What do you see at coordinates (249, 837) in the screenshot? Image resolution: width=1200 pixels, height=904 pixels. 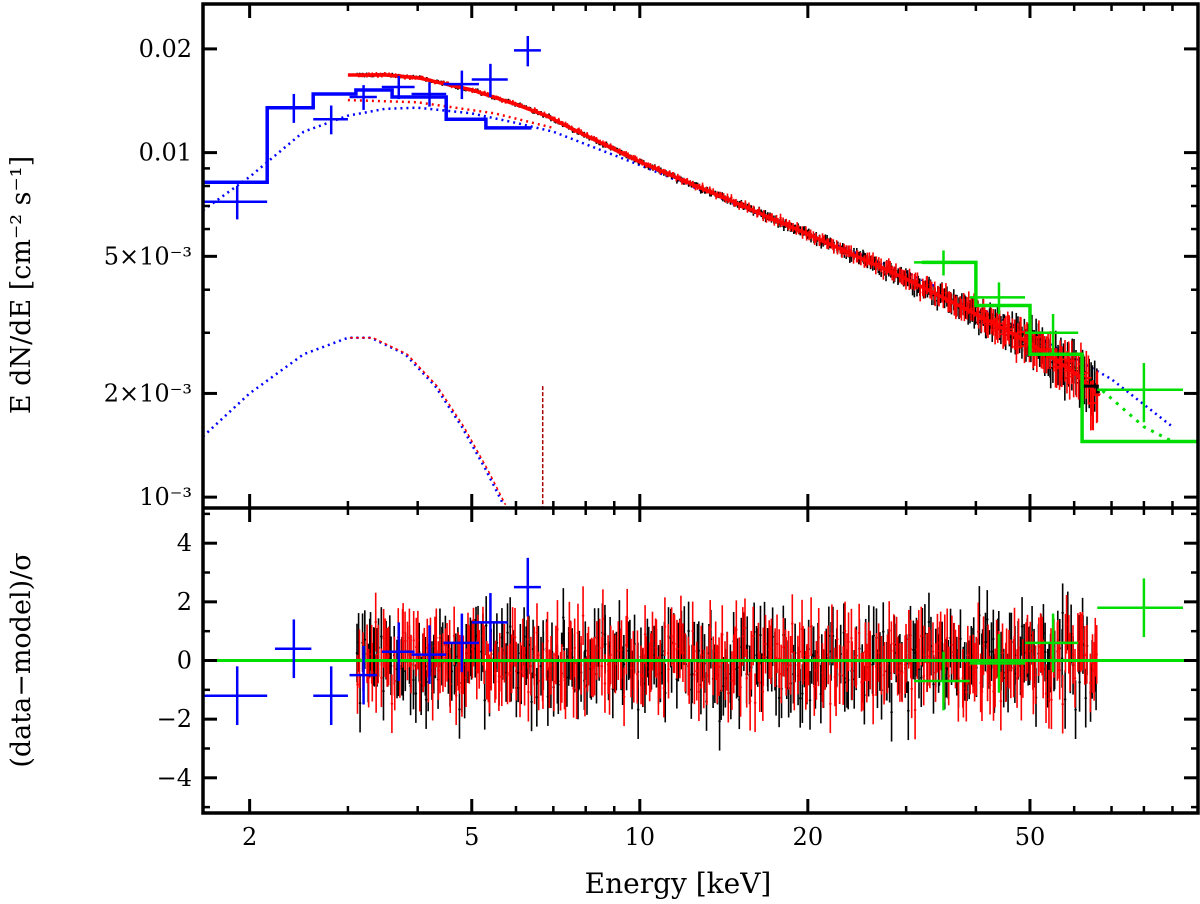 I see `x-tick-label-0: 2` at bounding box center [249, 837].